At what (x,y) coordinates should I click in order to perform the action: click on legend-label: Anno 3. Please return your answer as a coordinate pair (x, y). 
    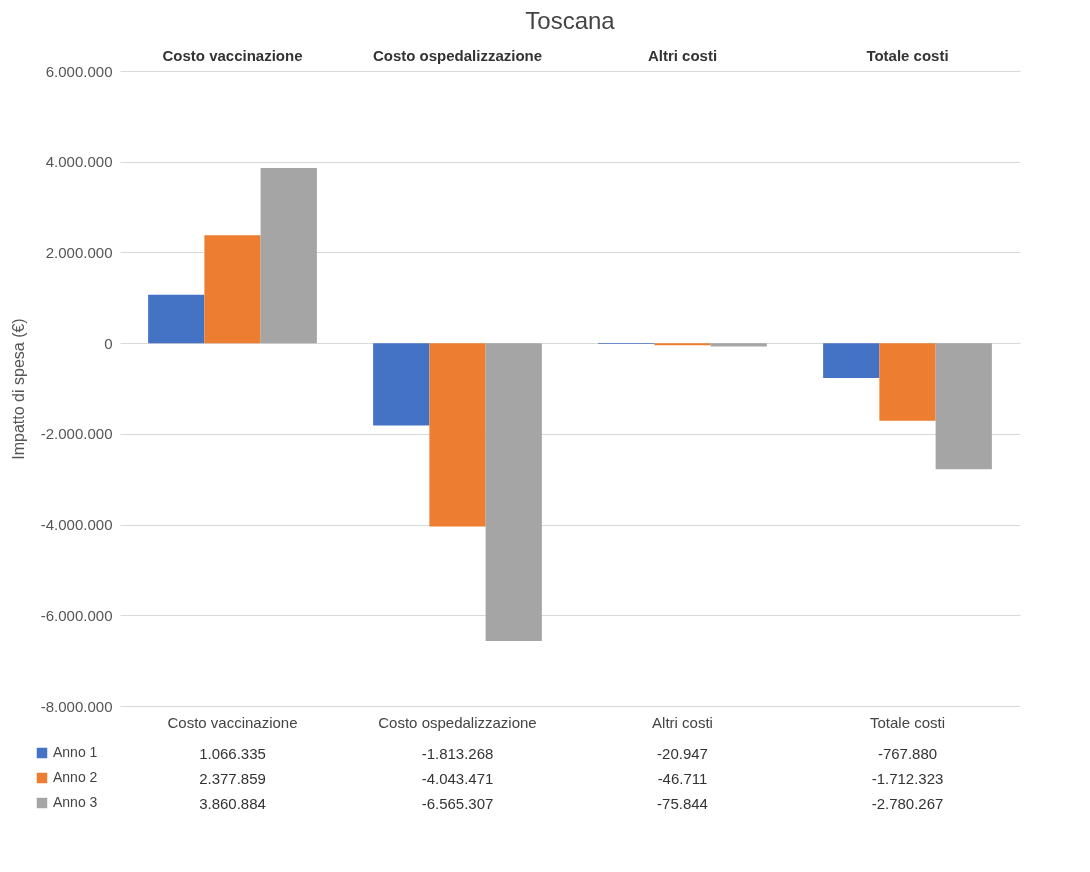
    Looking at the image, I should click on (75, 802).